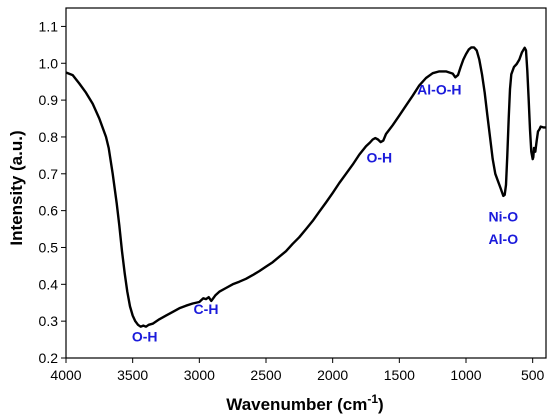 The image size is (550, 417). What do you see at coordinates (297, 370) in the screenshot?
I see `x-axis-ticks: 4000 3500 3000 2500 2000 1500 1000 500` at bounding box center [297, 370].